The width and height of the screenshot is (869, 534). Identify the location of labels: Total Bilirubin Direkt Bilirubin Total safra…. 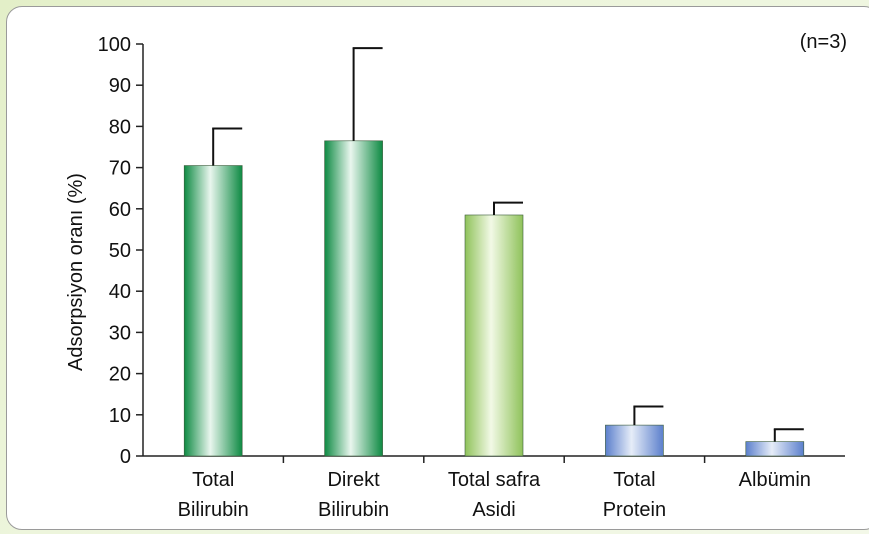
(494, 495).